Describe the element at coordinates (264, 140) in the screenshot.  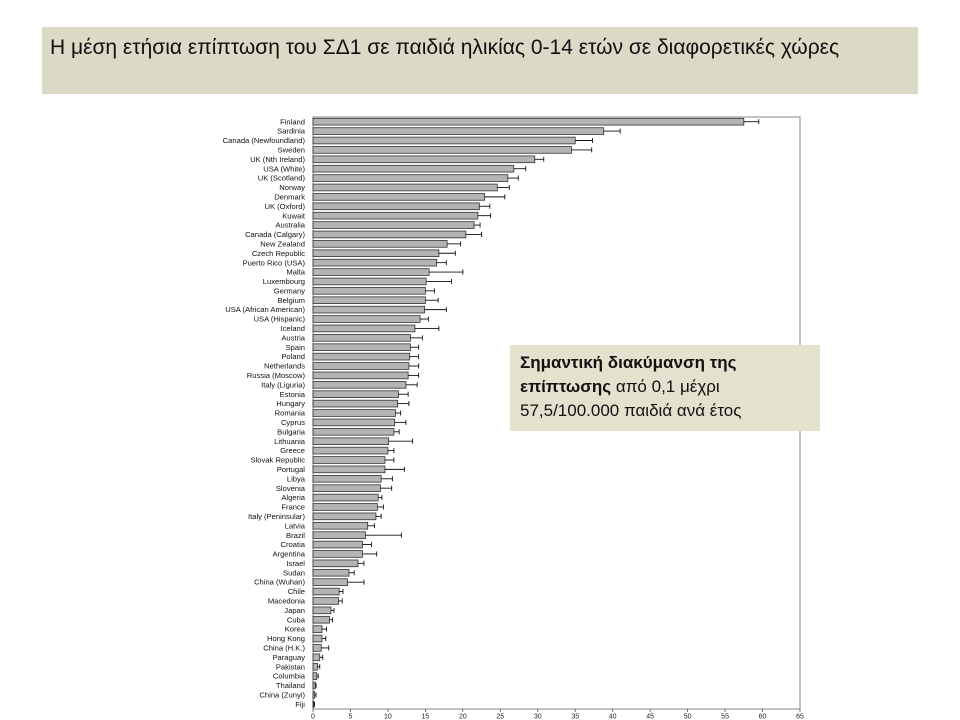
I see `category-label: Canada (Newfoundland)` at that location.